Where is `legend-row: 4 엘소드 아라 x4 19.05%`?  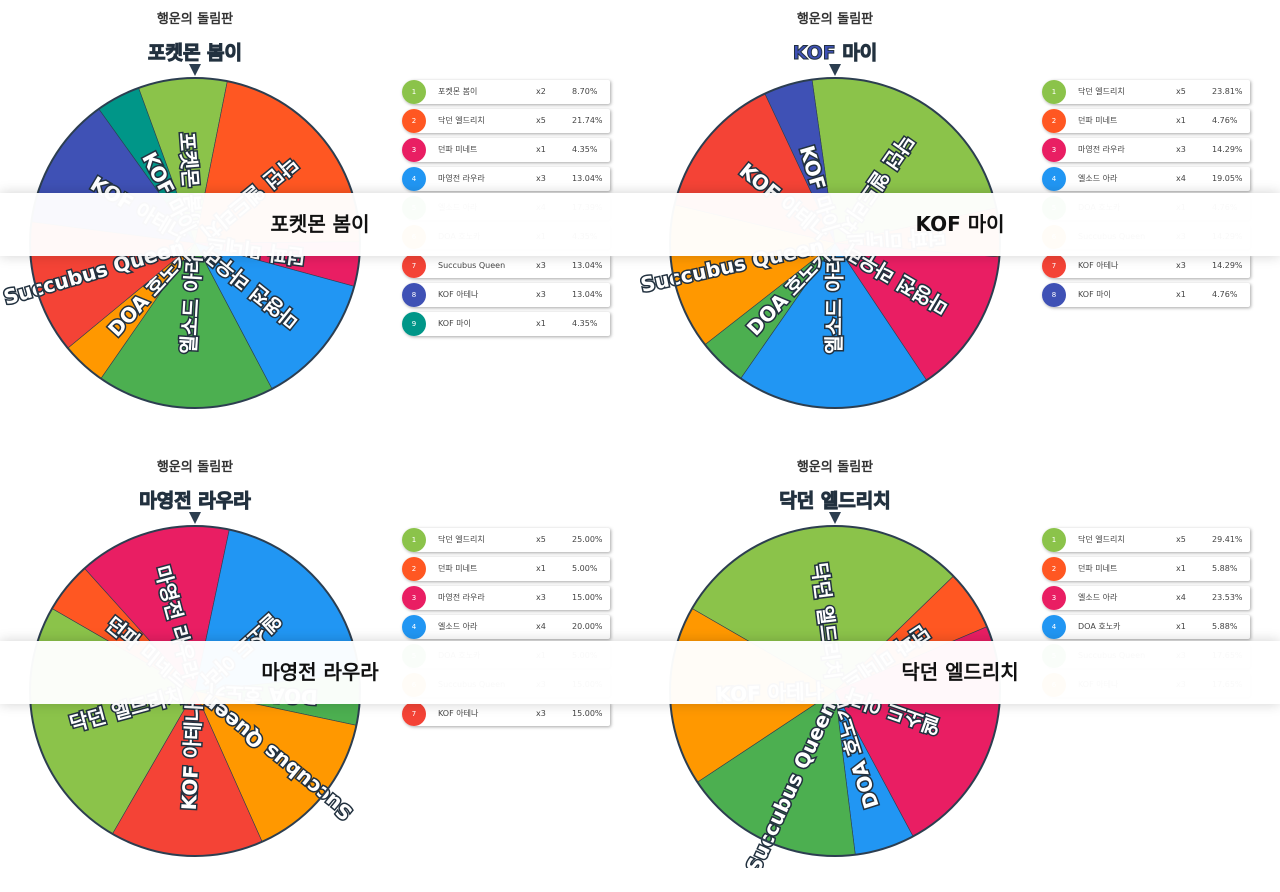 legend-row: 4 엘소드 아라 x4 19.05% is located at coordinates (1146, 179).